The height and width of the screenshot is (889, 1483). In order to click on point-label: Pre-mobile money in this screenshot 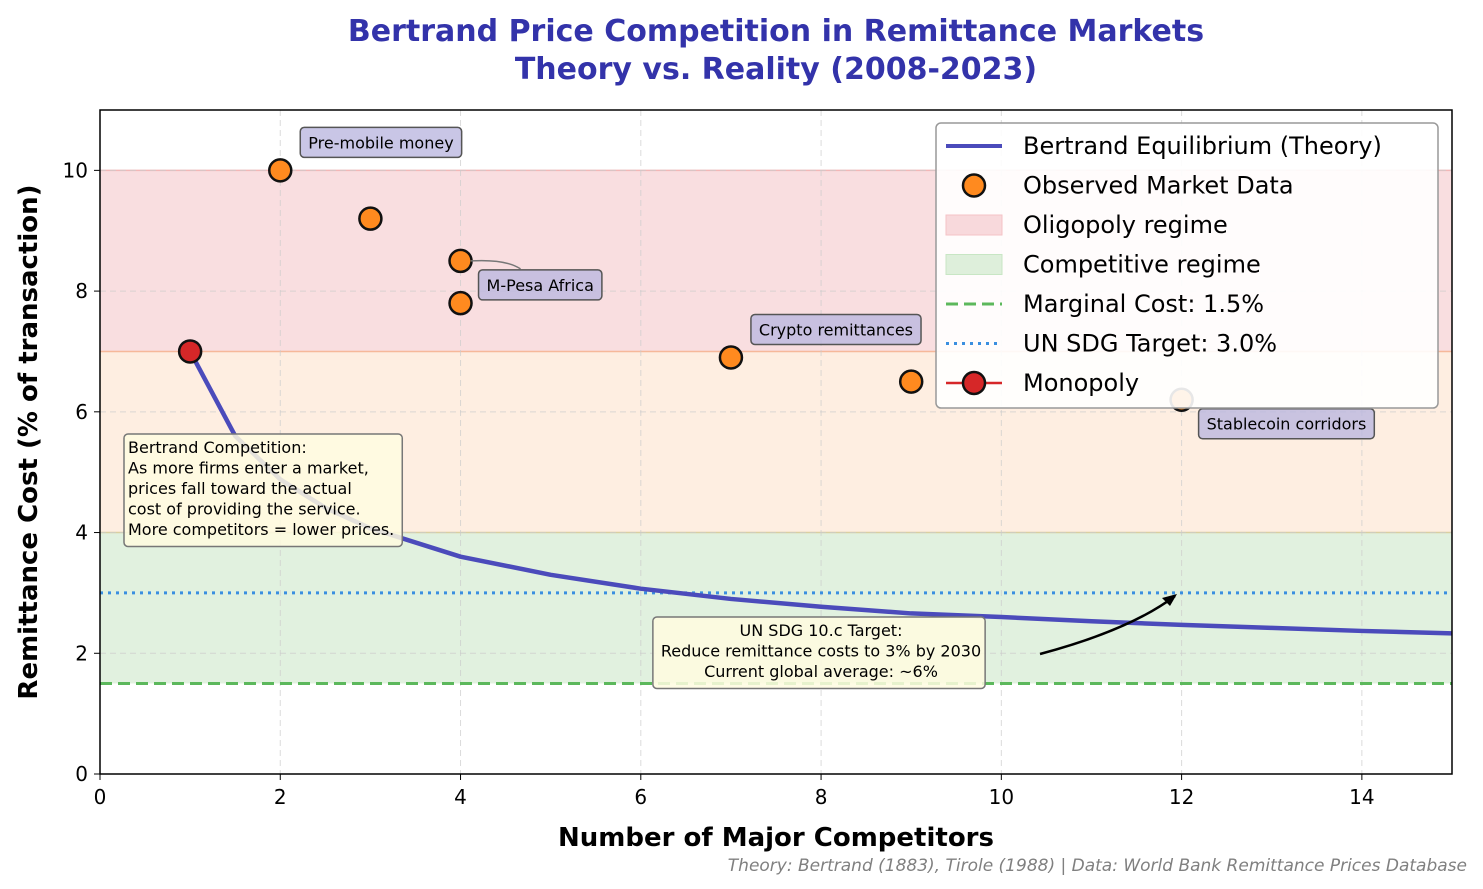, I will do `click(380, 142)`.